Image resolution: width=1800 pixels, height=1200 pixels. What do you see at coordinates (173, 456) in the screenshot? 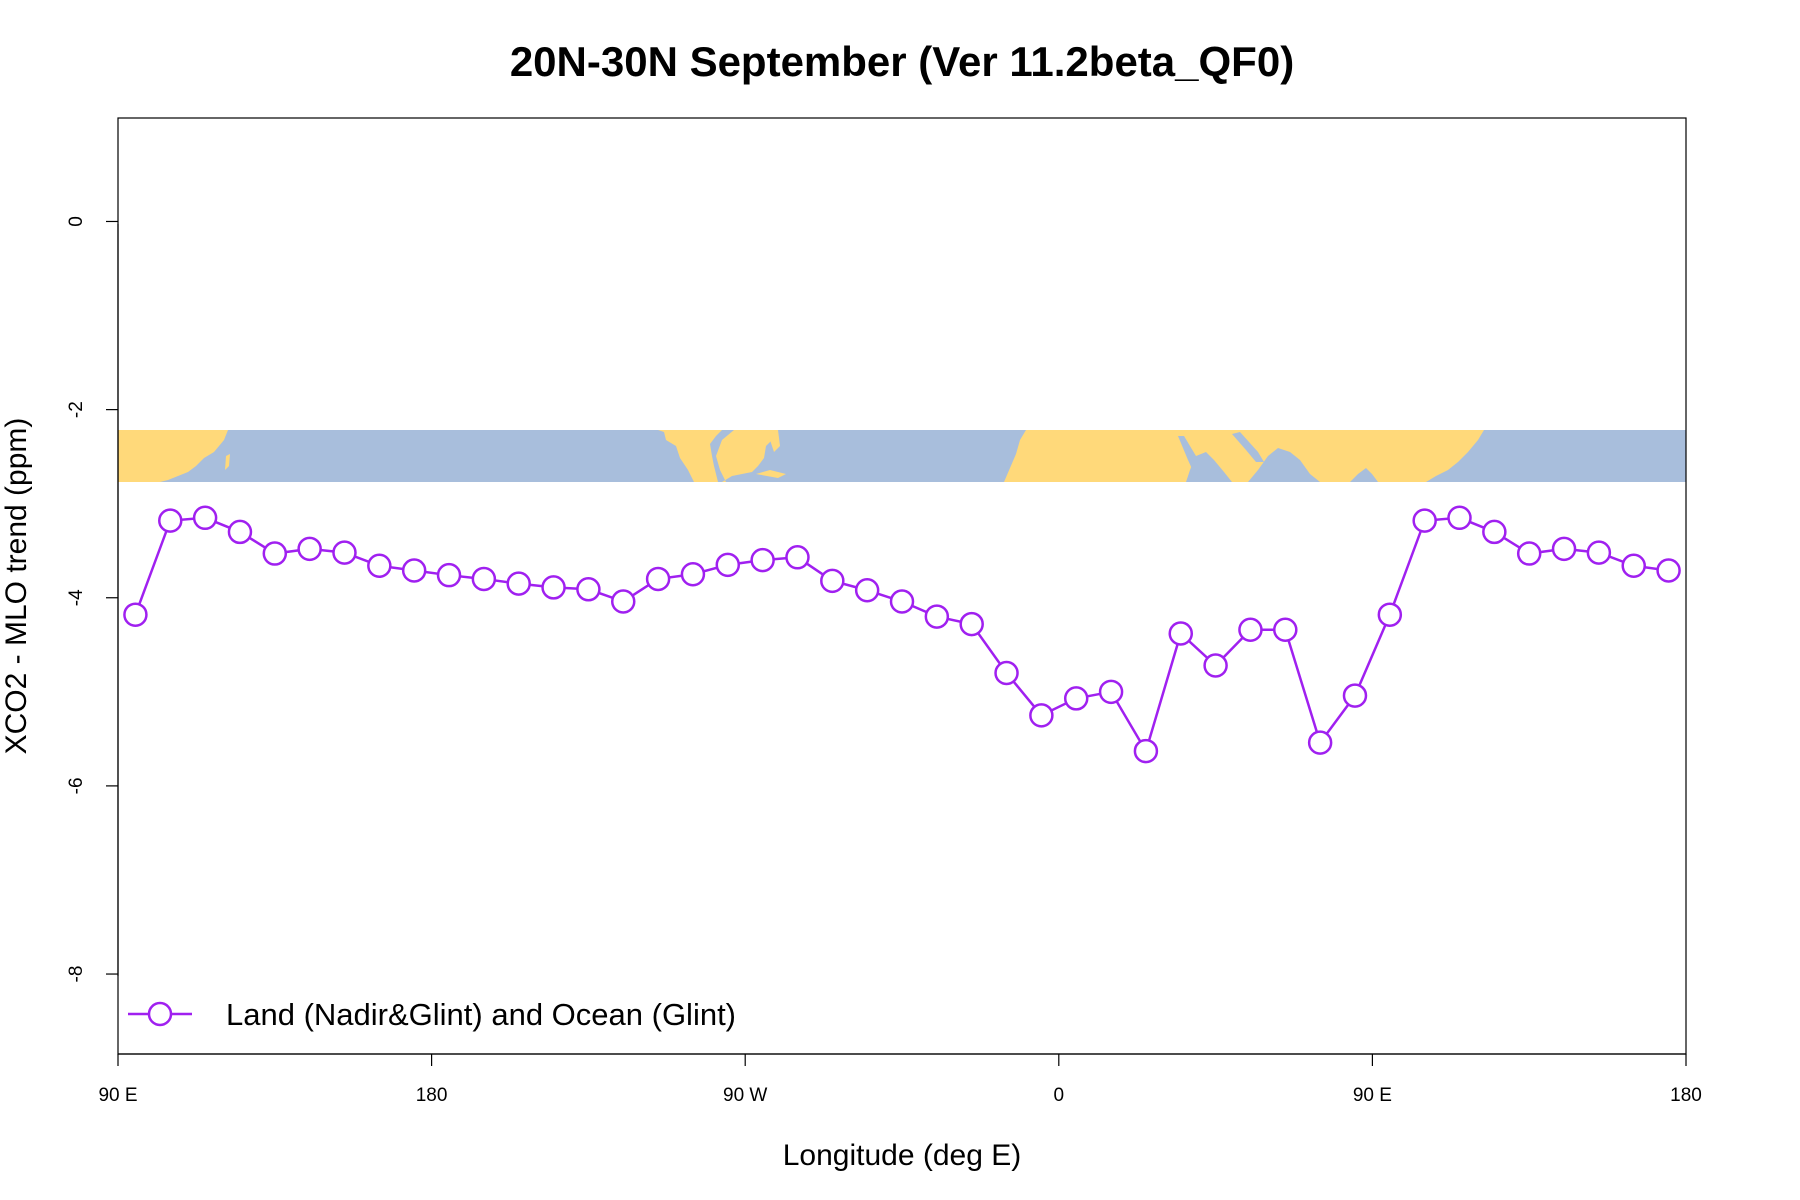
I see `land-asia-east` at bounding box center [173, 456].